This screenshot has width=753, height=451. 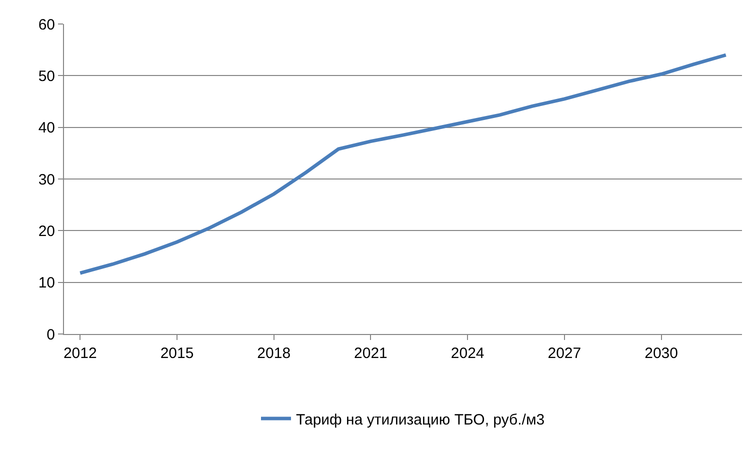 What do you see at coordinates (46, 128) in the screenshot?
I see `y-tick-label: 40` at bounding box center [46, 128].